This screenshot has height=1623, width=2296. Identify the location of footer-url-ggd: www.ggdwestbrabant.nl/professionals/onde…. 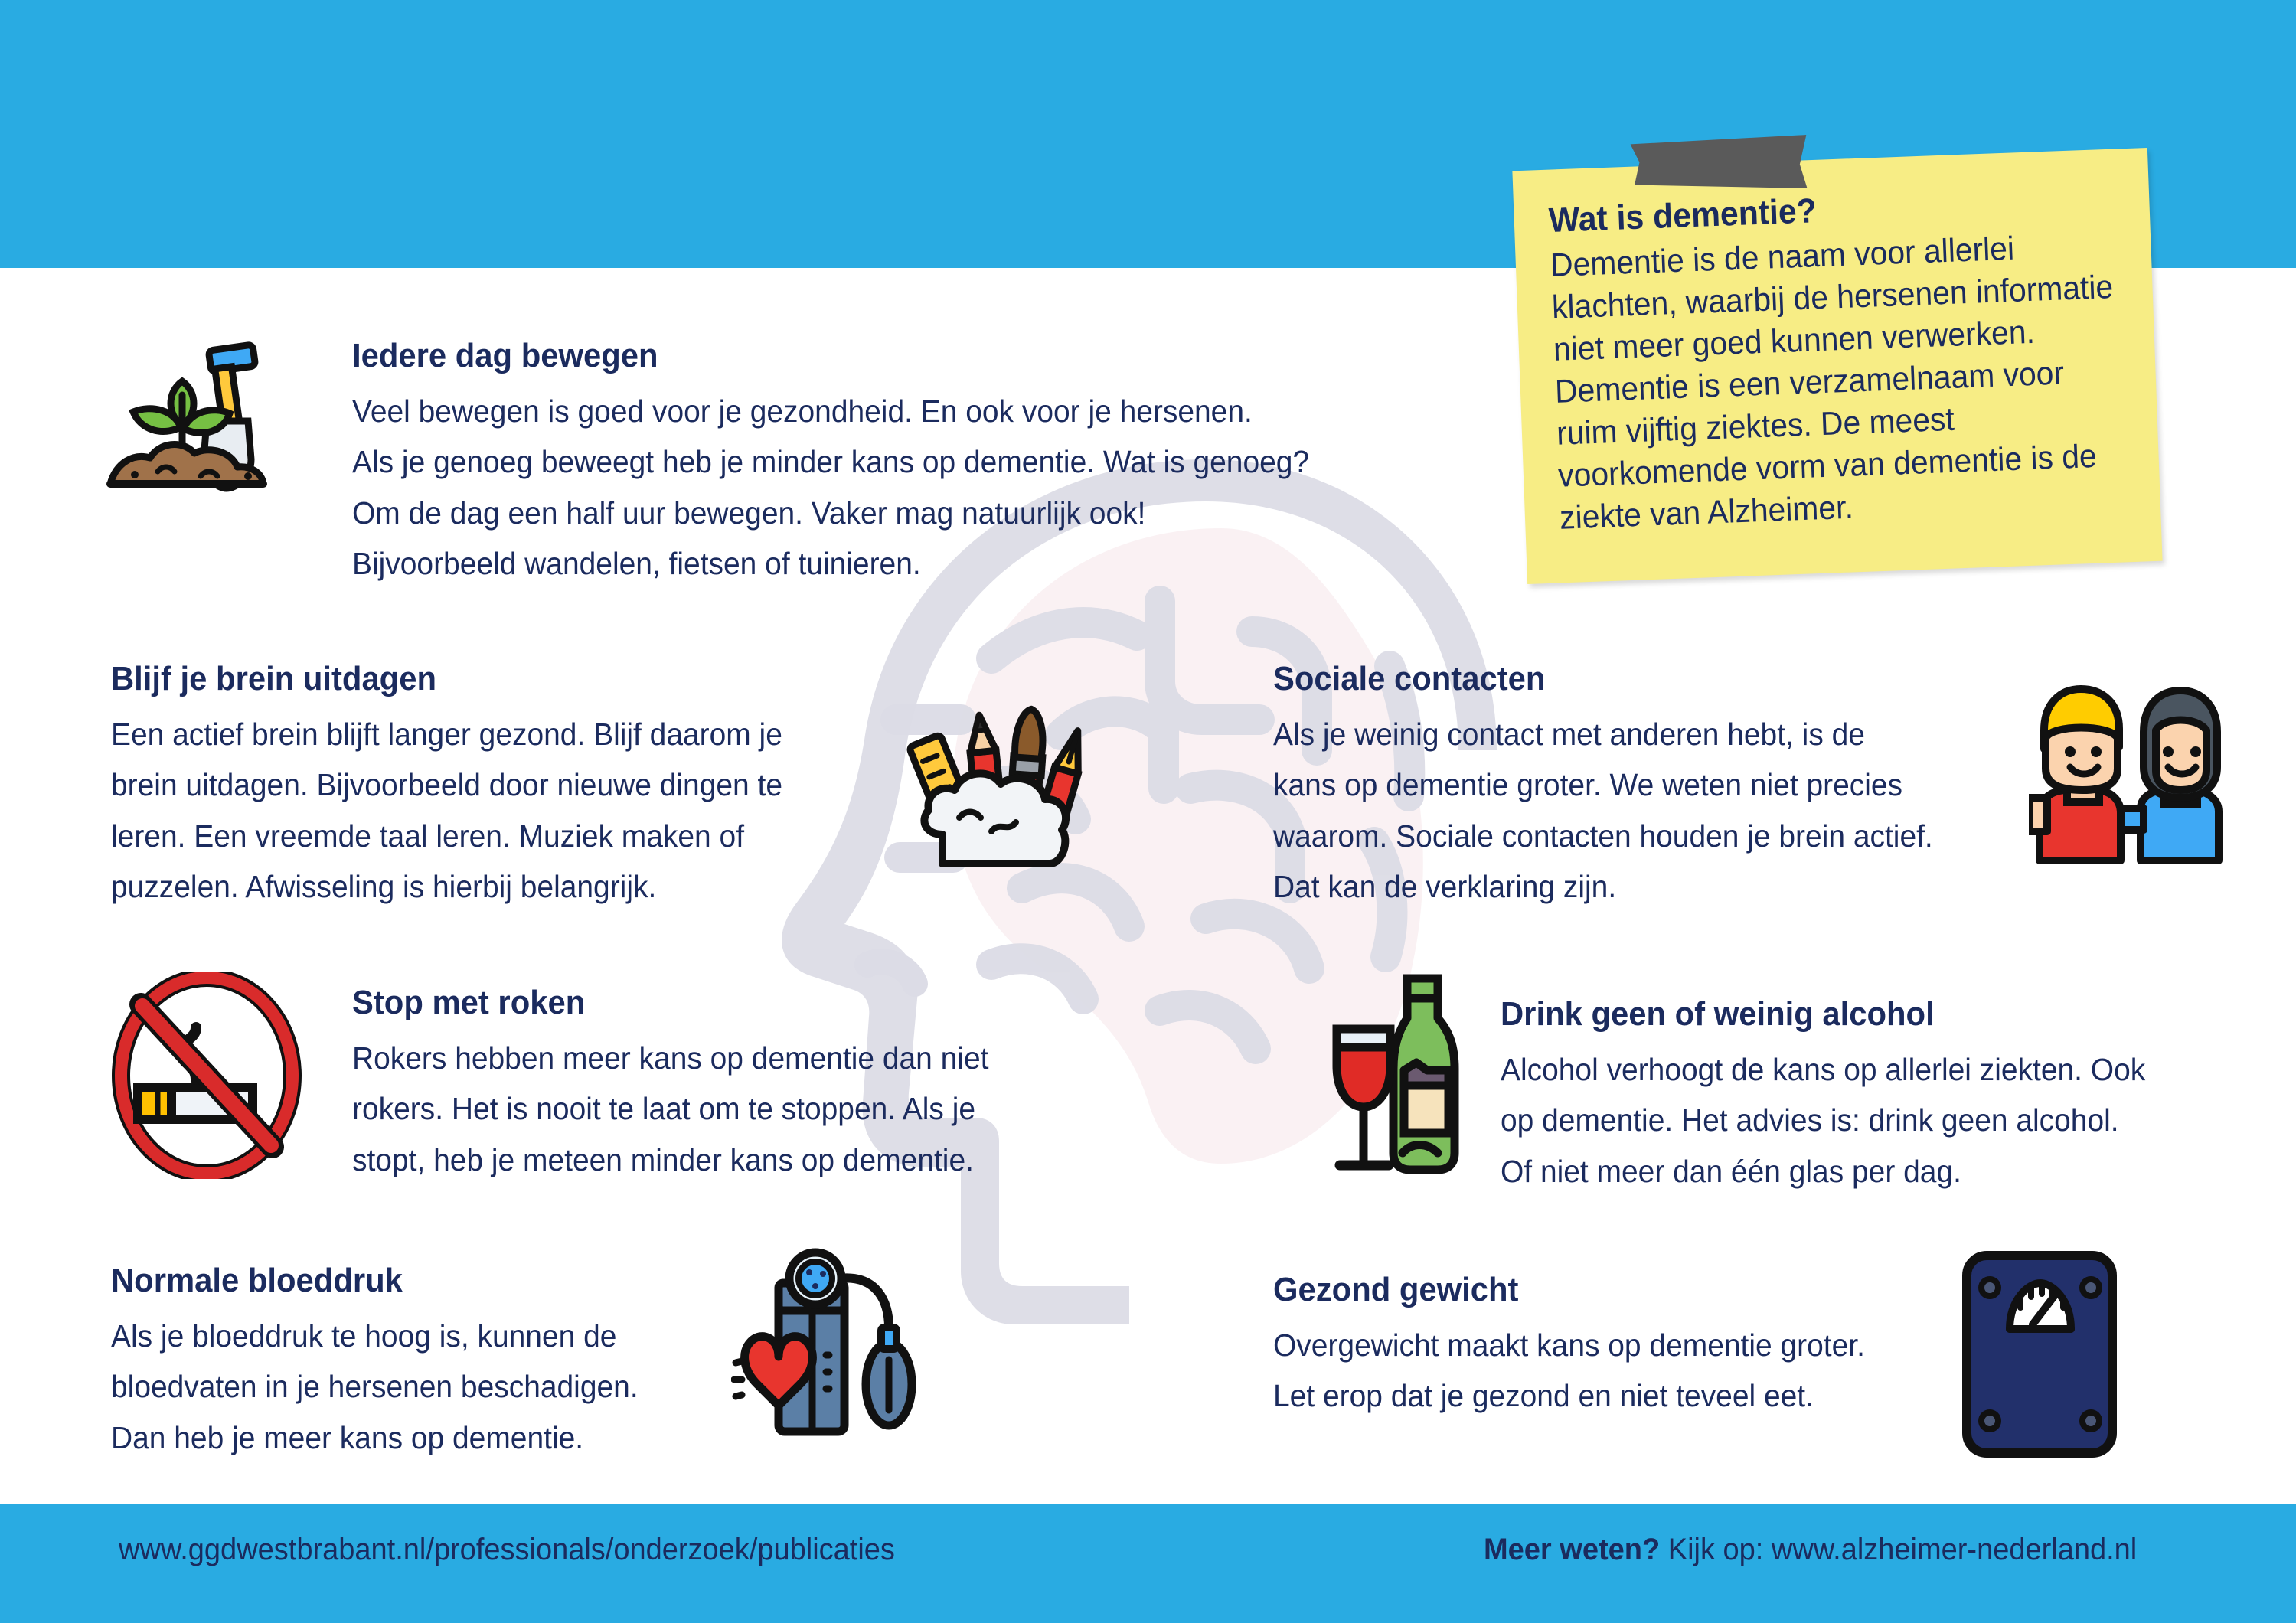
(507, 1549).